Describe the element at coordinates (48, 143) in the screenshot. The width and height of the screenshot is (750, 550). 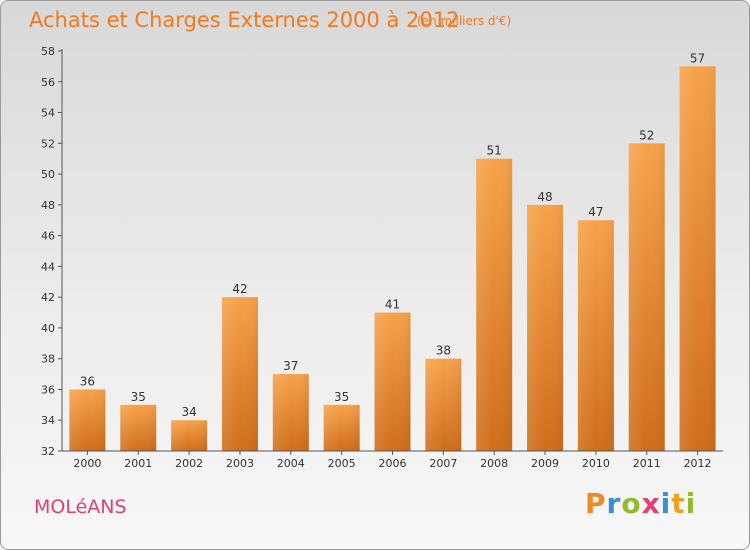
I see `y-tick-label: 52` at that location.